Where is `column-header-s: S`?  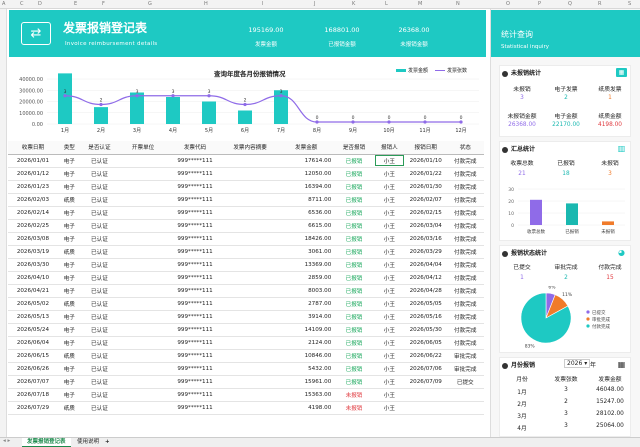 column-header-s: S is located at coordinates (630, 4).